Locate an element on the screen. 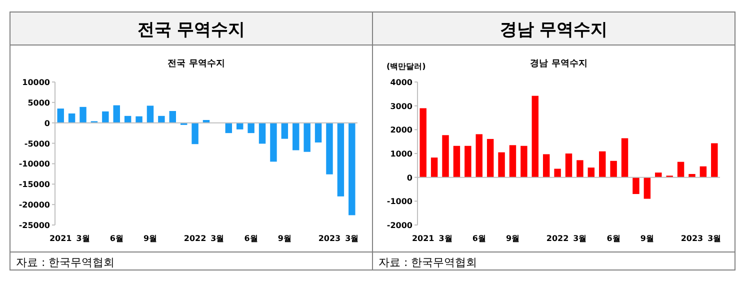  y-tick-label: -20000 is located at coordinates (34, 205).